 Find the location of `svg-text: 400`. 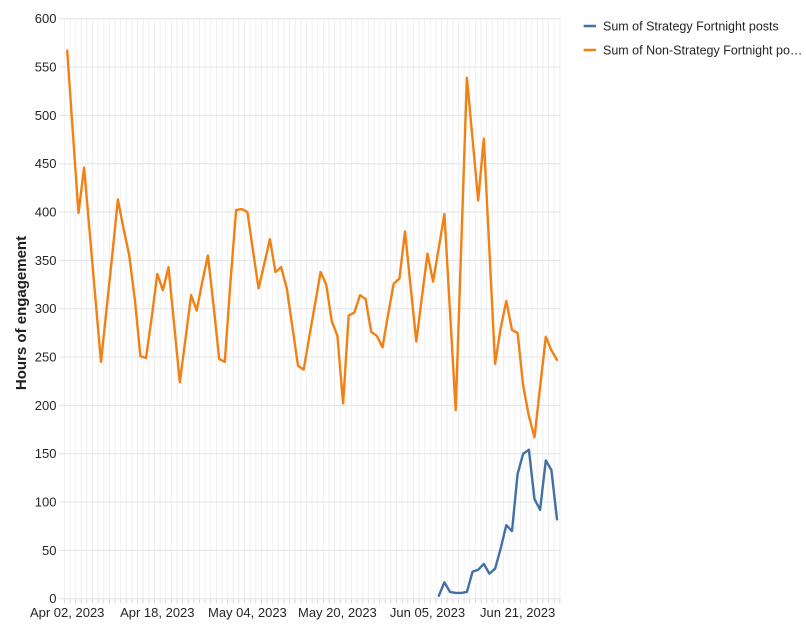

svg-text: 400 is located at coordinates (46, 212).